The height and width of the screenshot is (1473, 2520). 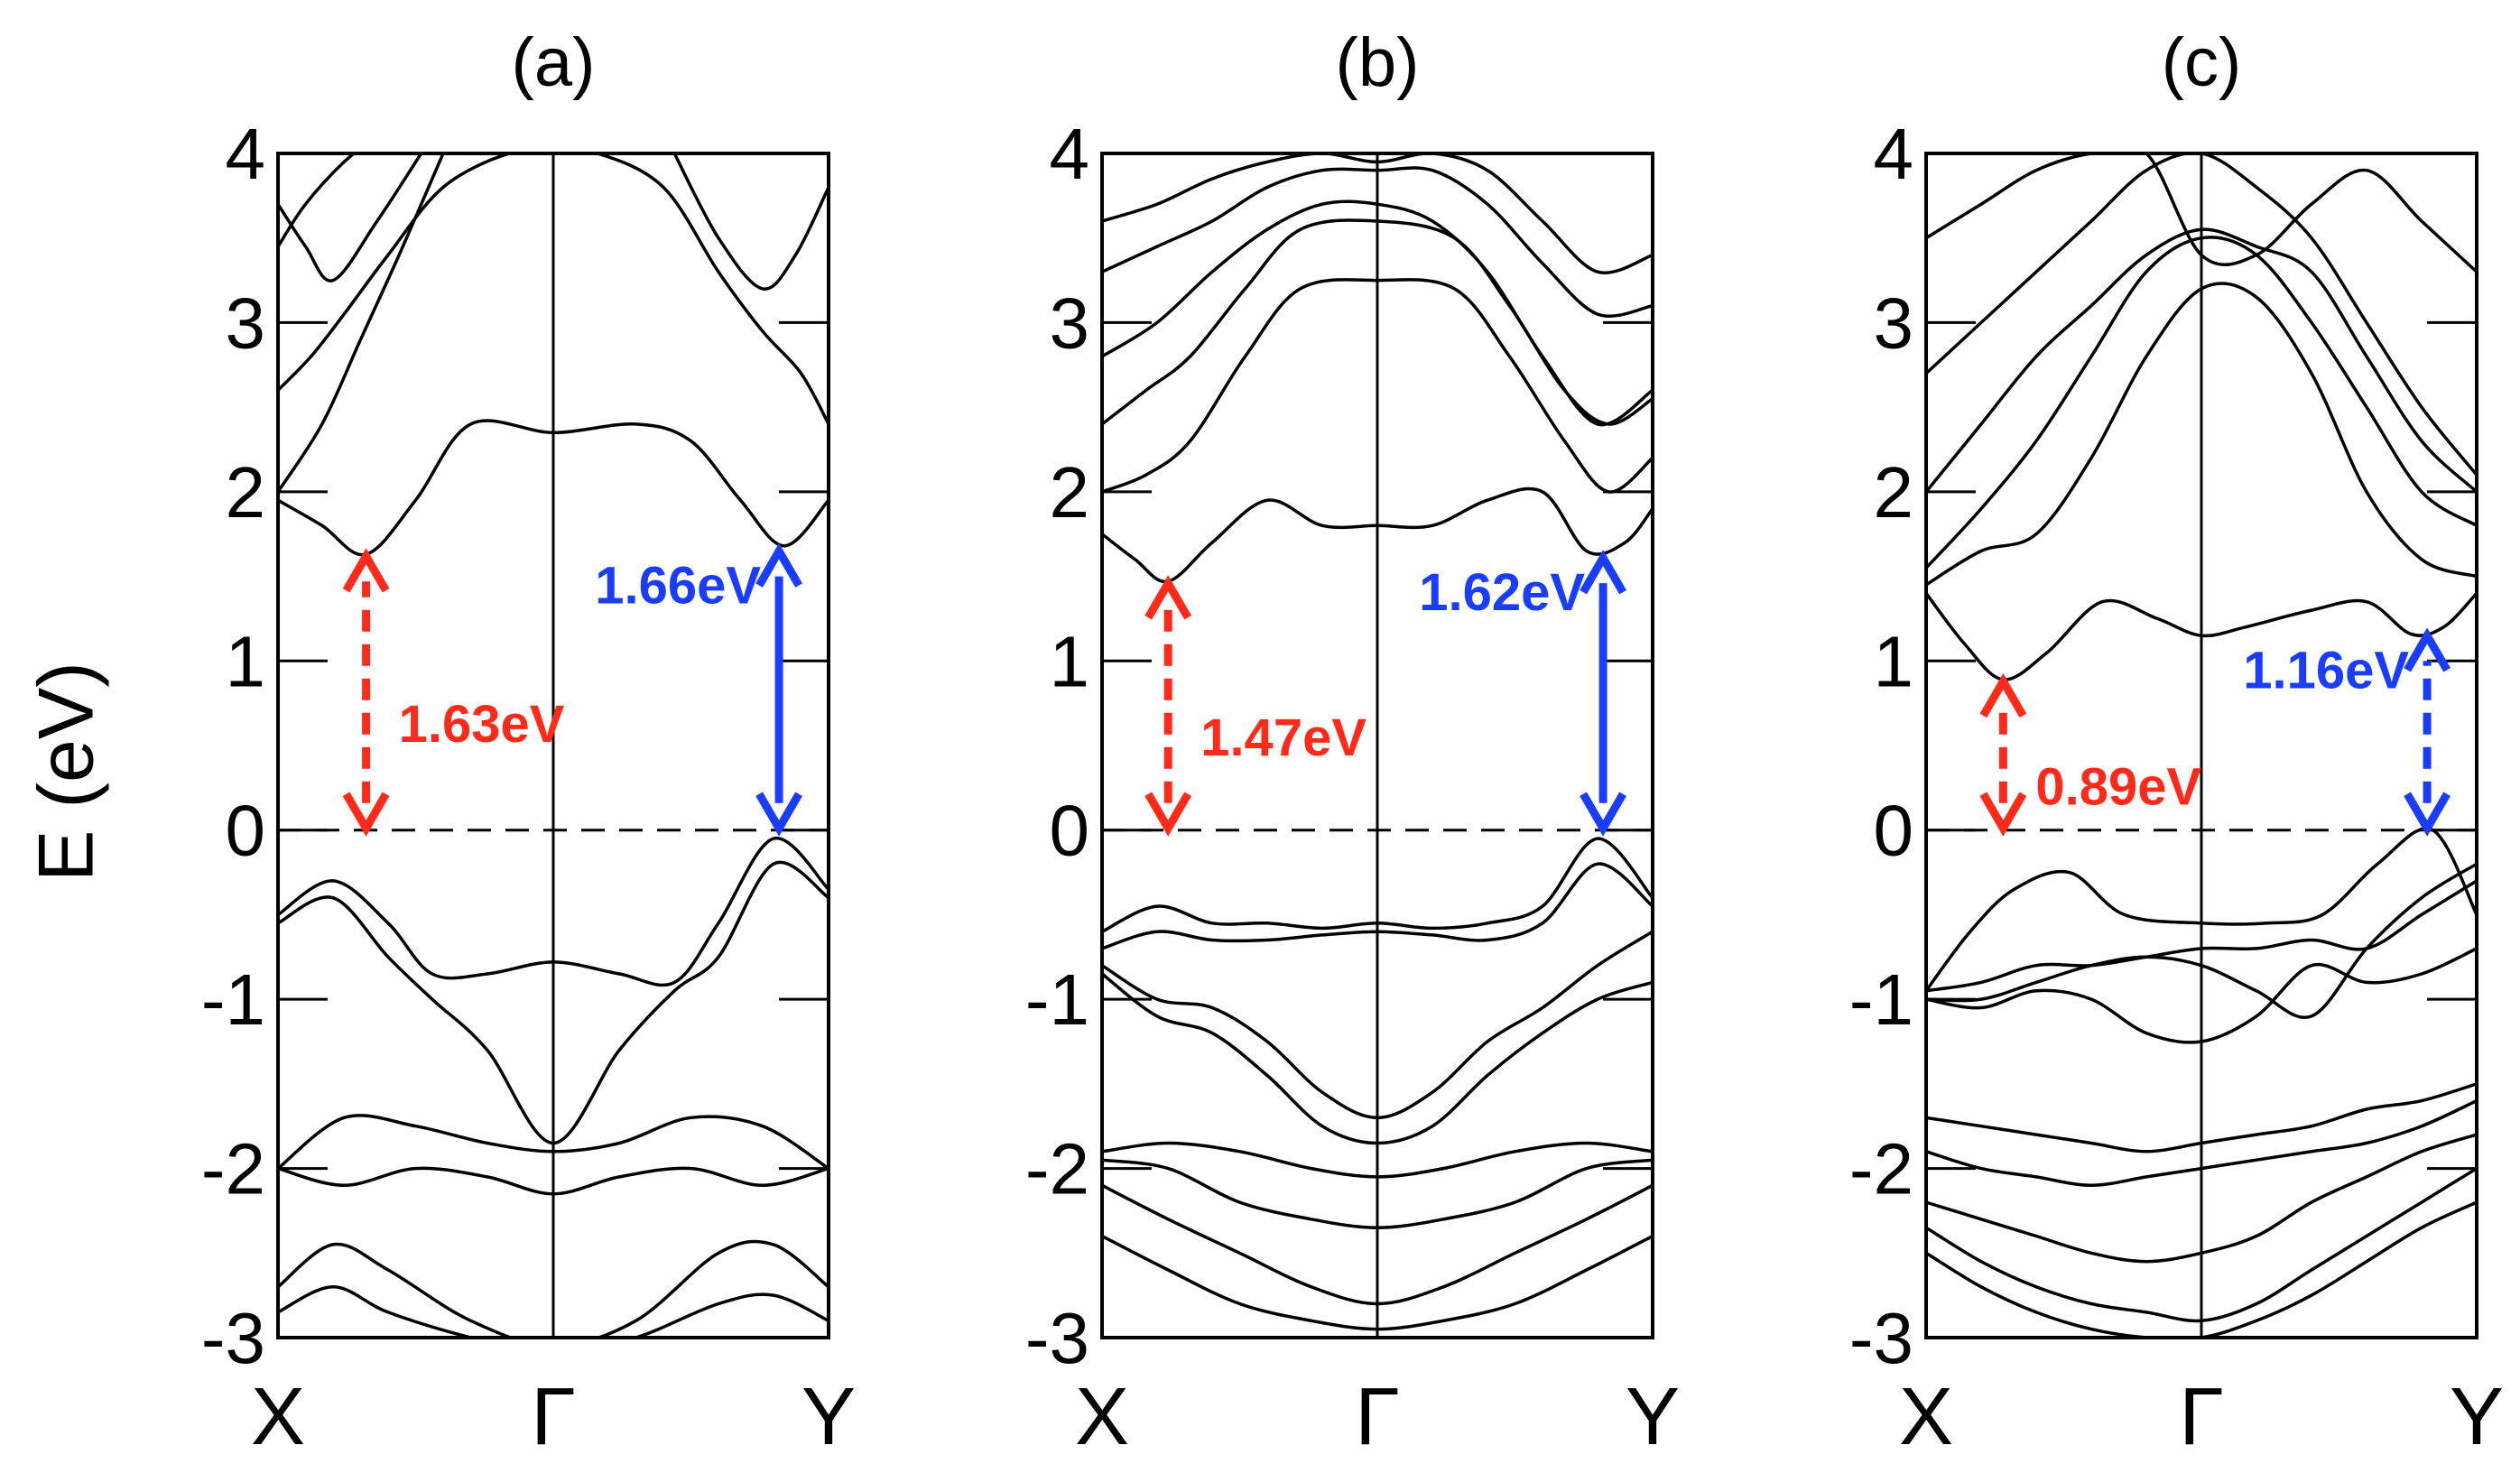 I want to click on band-gap-label: 1.47eV, so click(x=1283, y=738).